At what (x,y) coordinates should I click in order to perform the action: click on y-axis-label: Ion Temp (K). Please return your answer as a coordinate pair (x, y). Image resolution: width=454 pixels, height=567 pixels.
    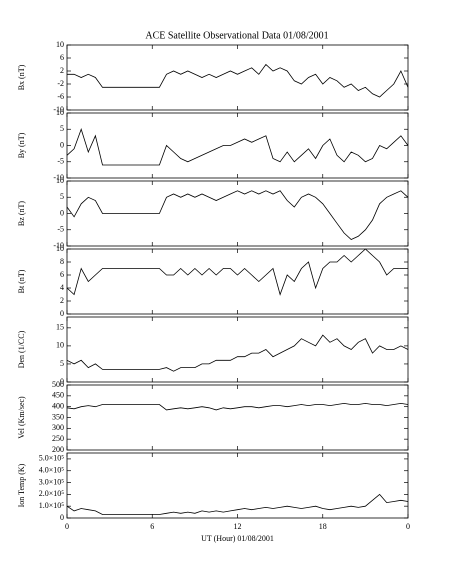
    Looking at the image, I should click on (21, 485).